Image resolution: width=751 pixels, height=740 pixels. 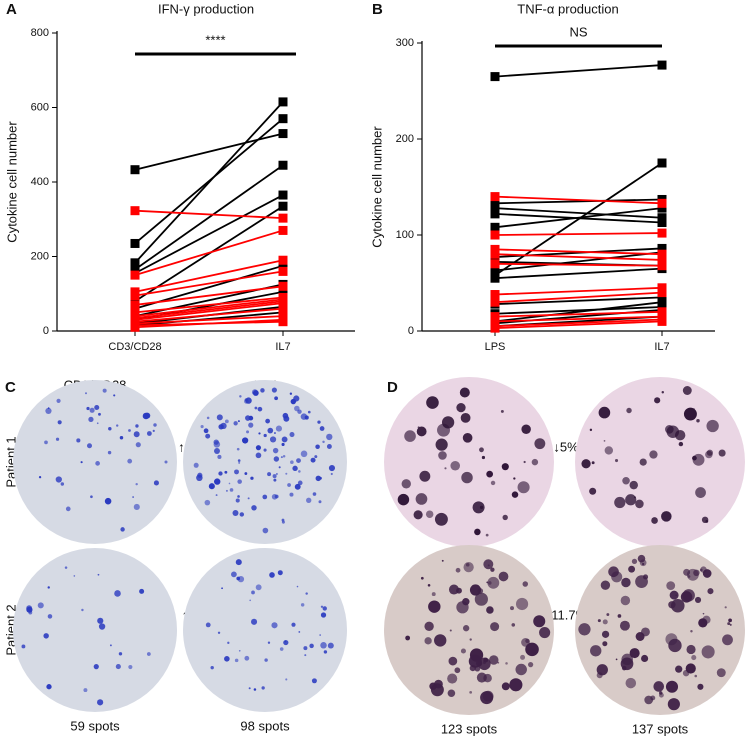 I want to click on y-tick-label: 400, so click(x=40, y=182).